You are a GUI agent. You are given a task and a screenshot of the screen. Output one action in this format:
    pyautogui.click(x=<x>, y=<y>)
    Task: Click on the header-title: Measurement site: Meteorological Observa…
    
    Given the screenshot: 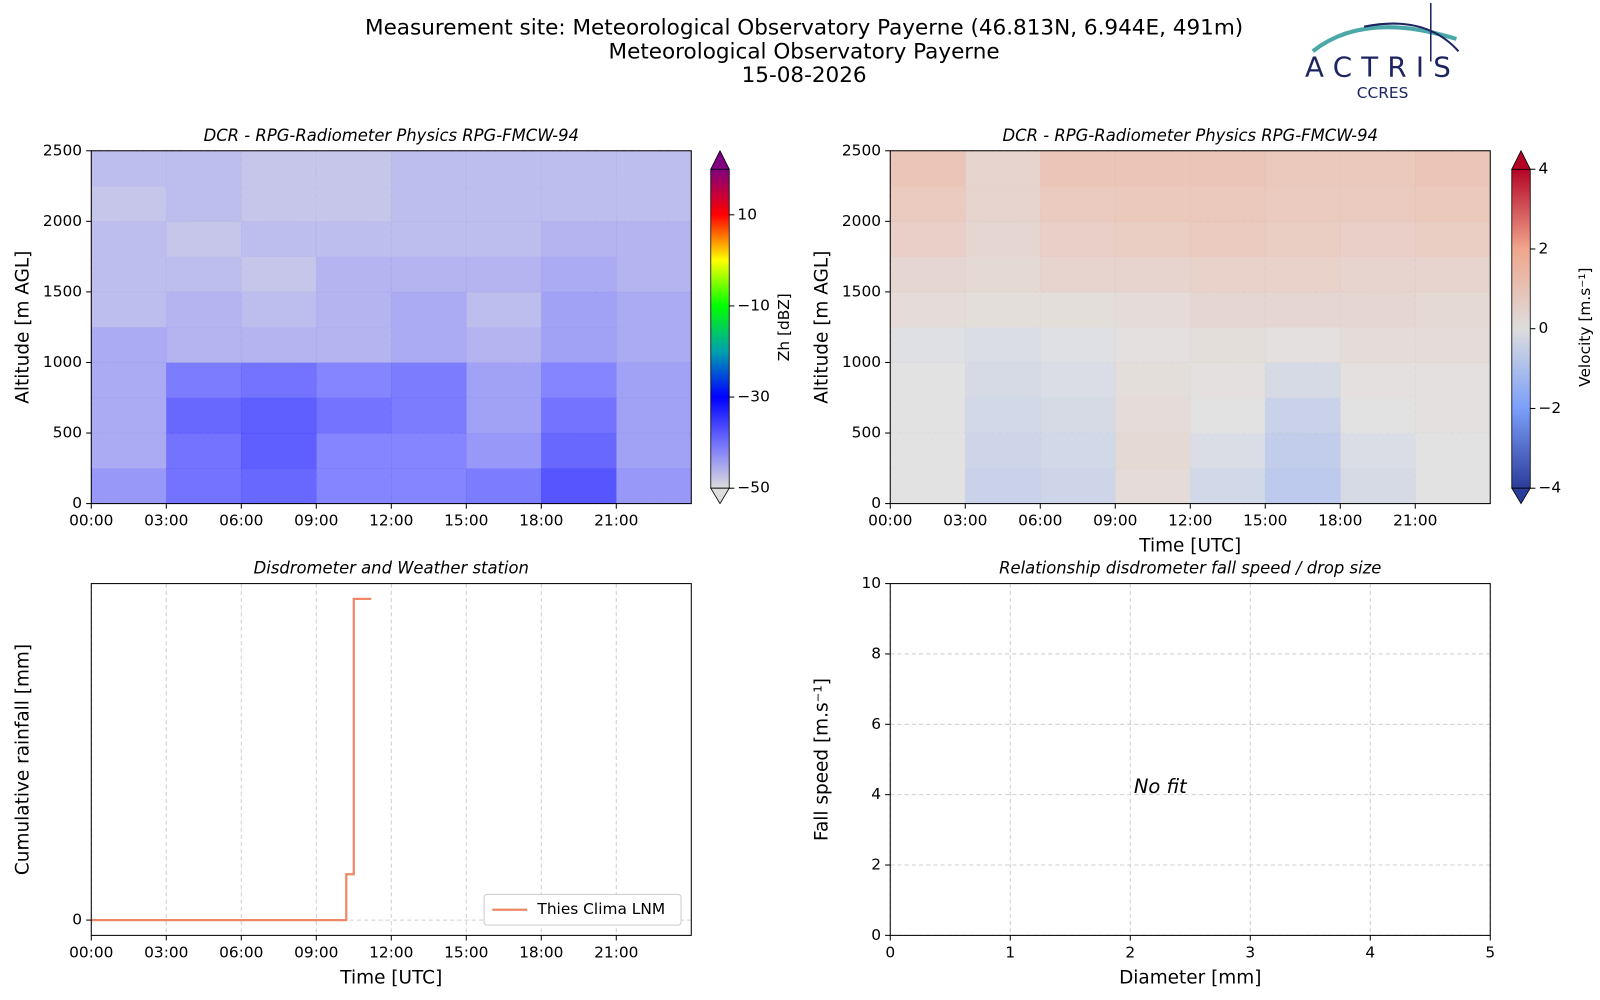 What is the action you would take?
    pyautogui.click(x=804, y=28)
    